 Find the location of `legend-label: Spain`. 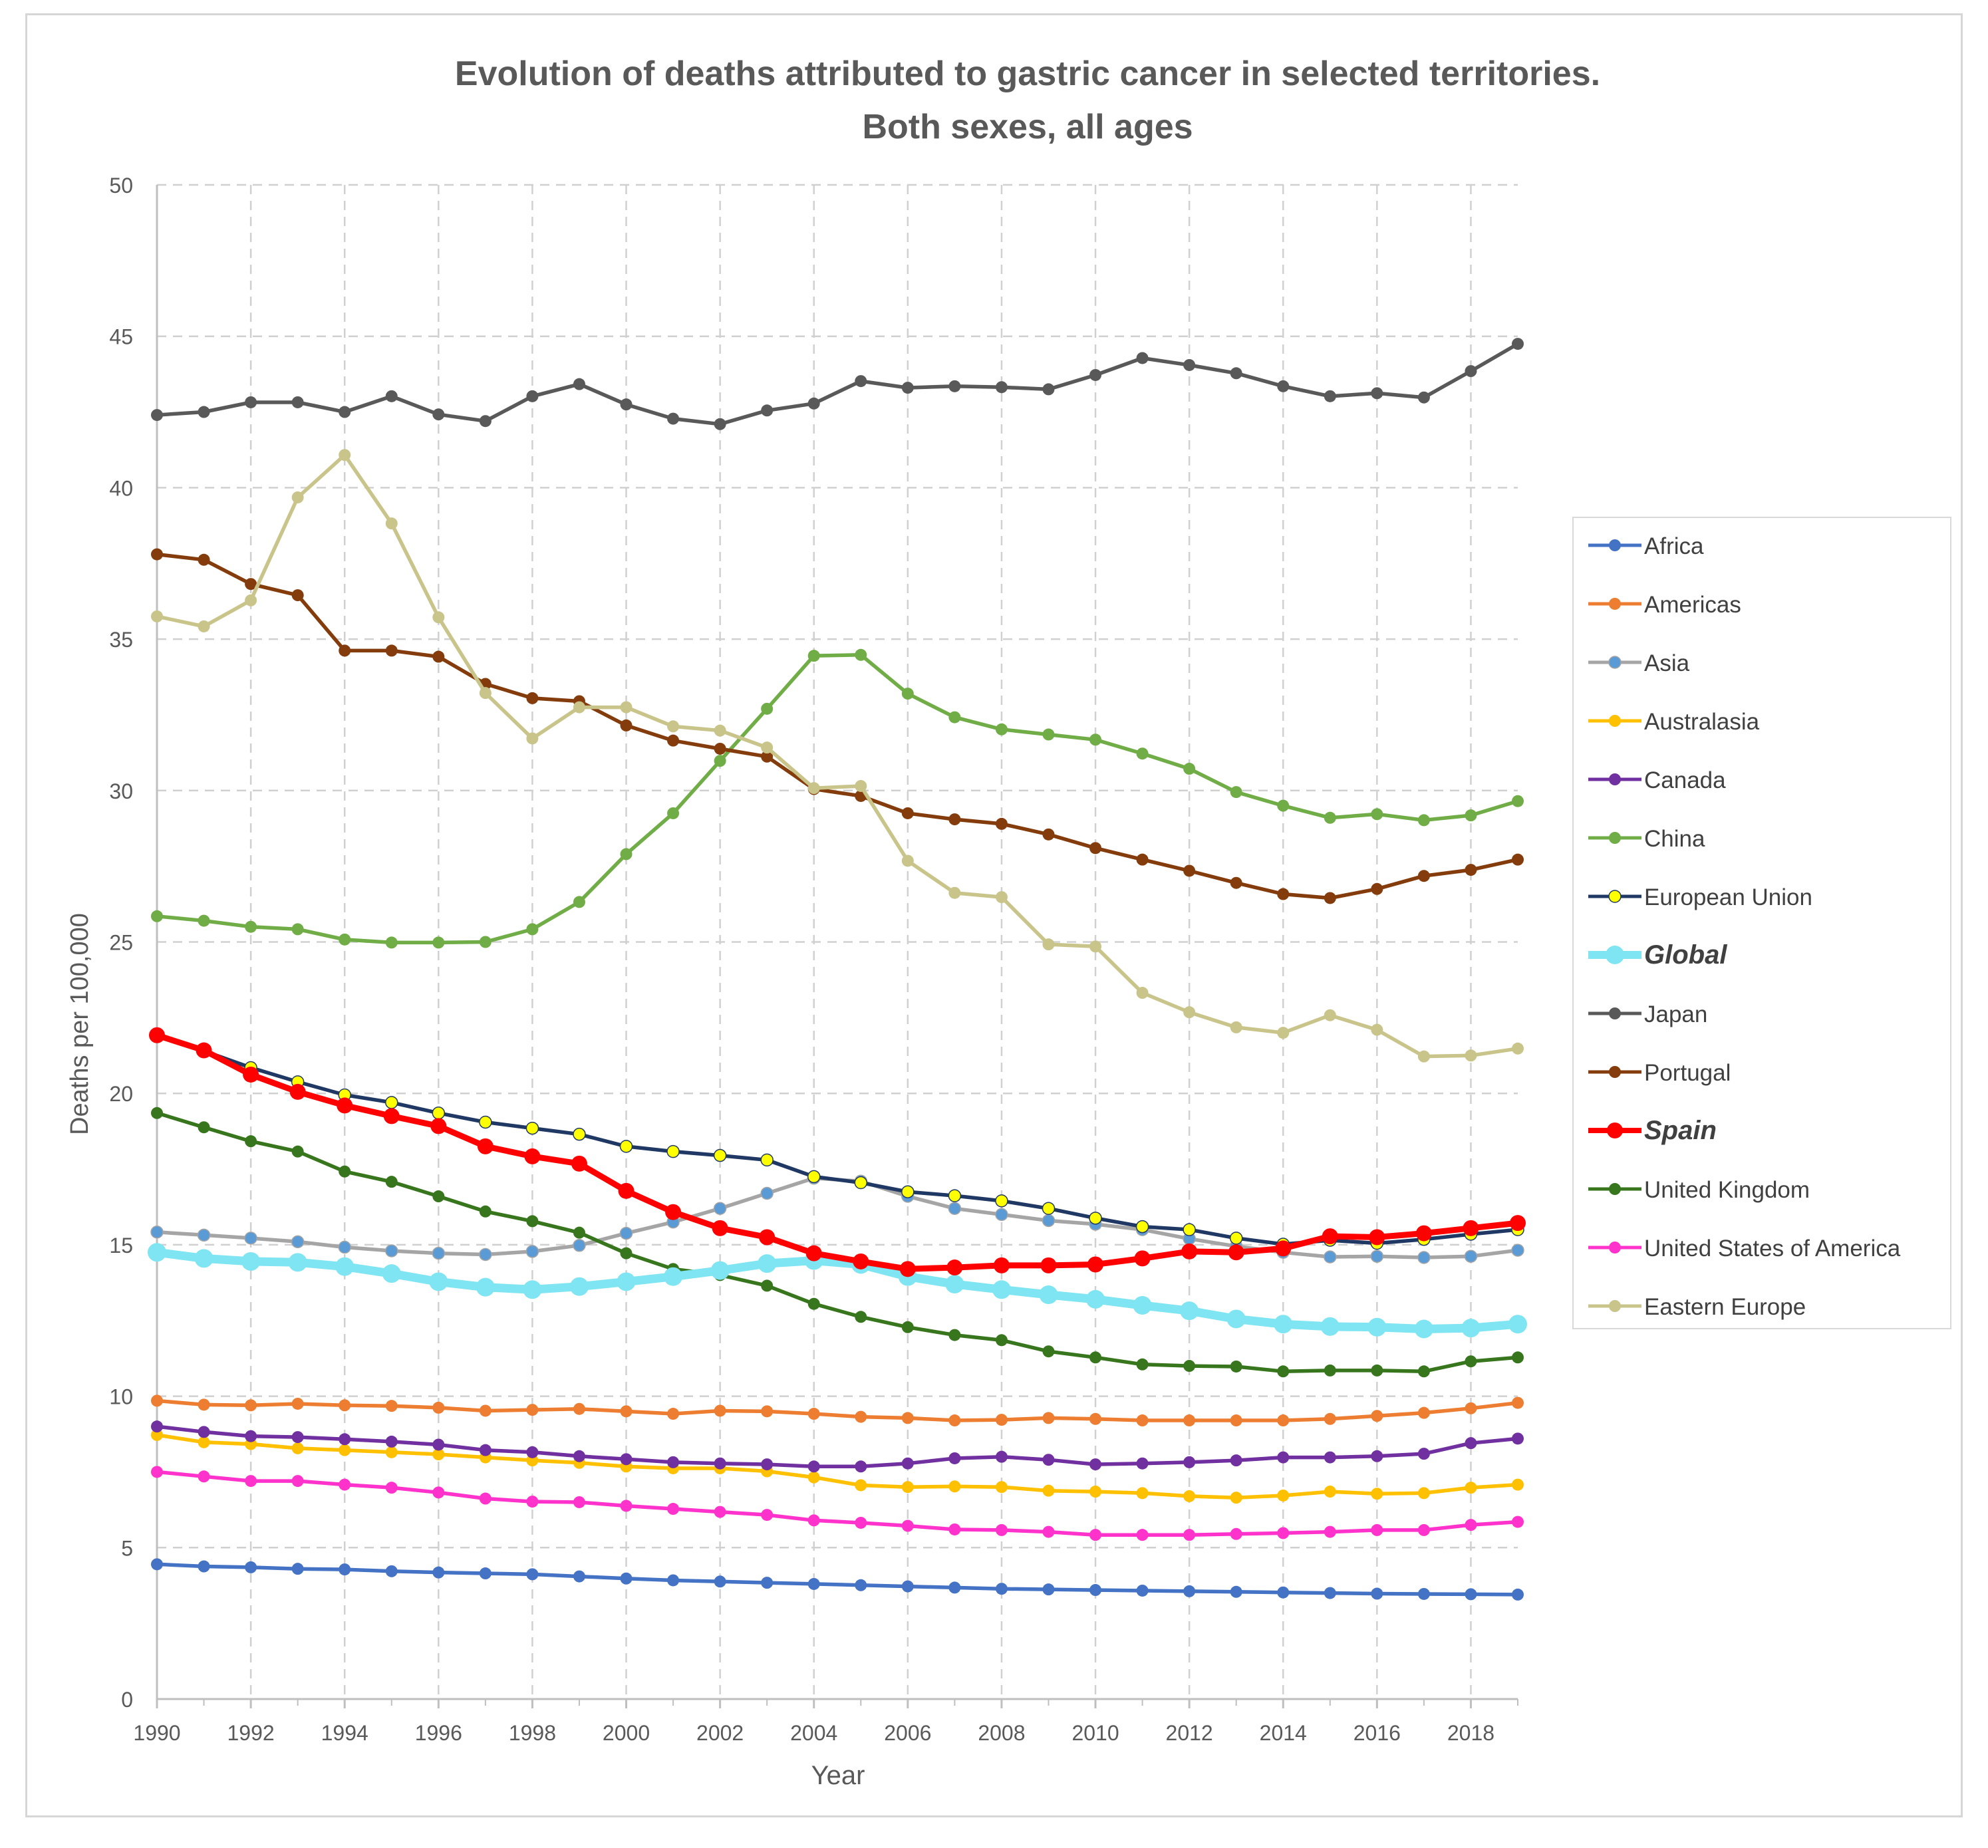

legend-label: Spain is located at coordinates (1680, 1130).